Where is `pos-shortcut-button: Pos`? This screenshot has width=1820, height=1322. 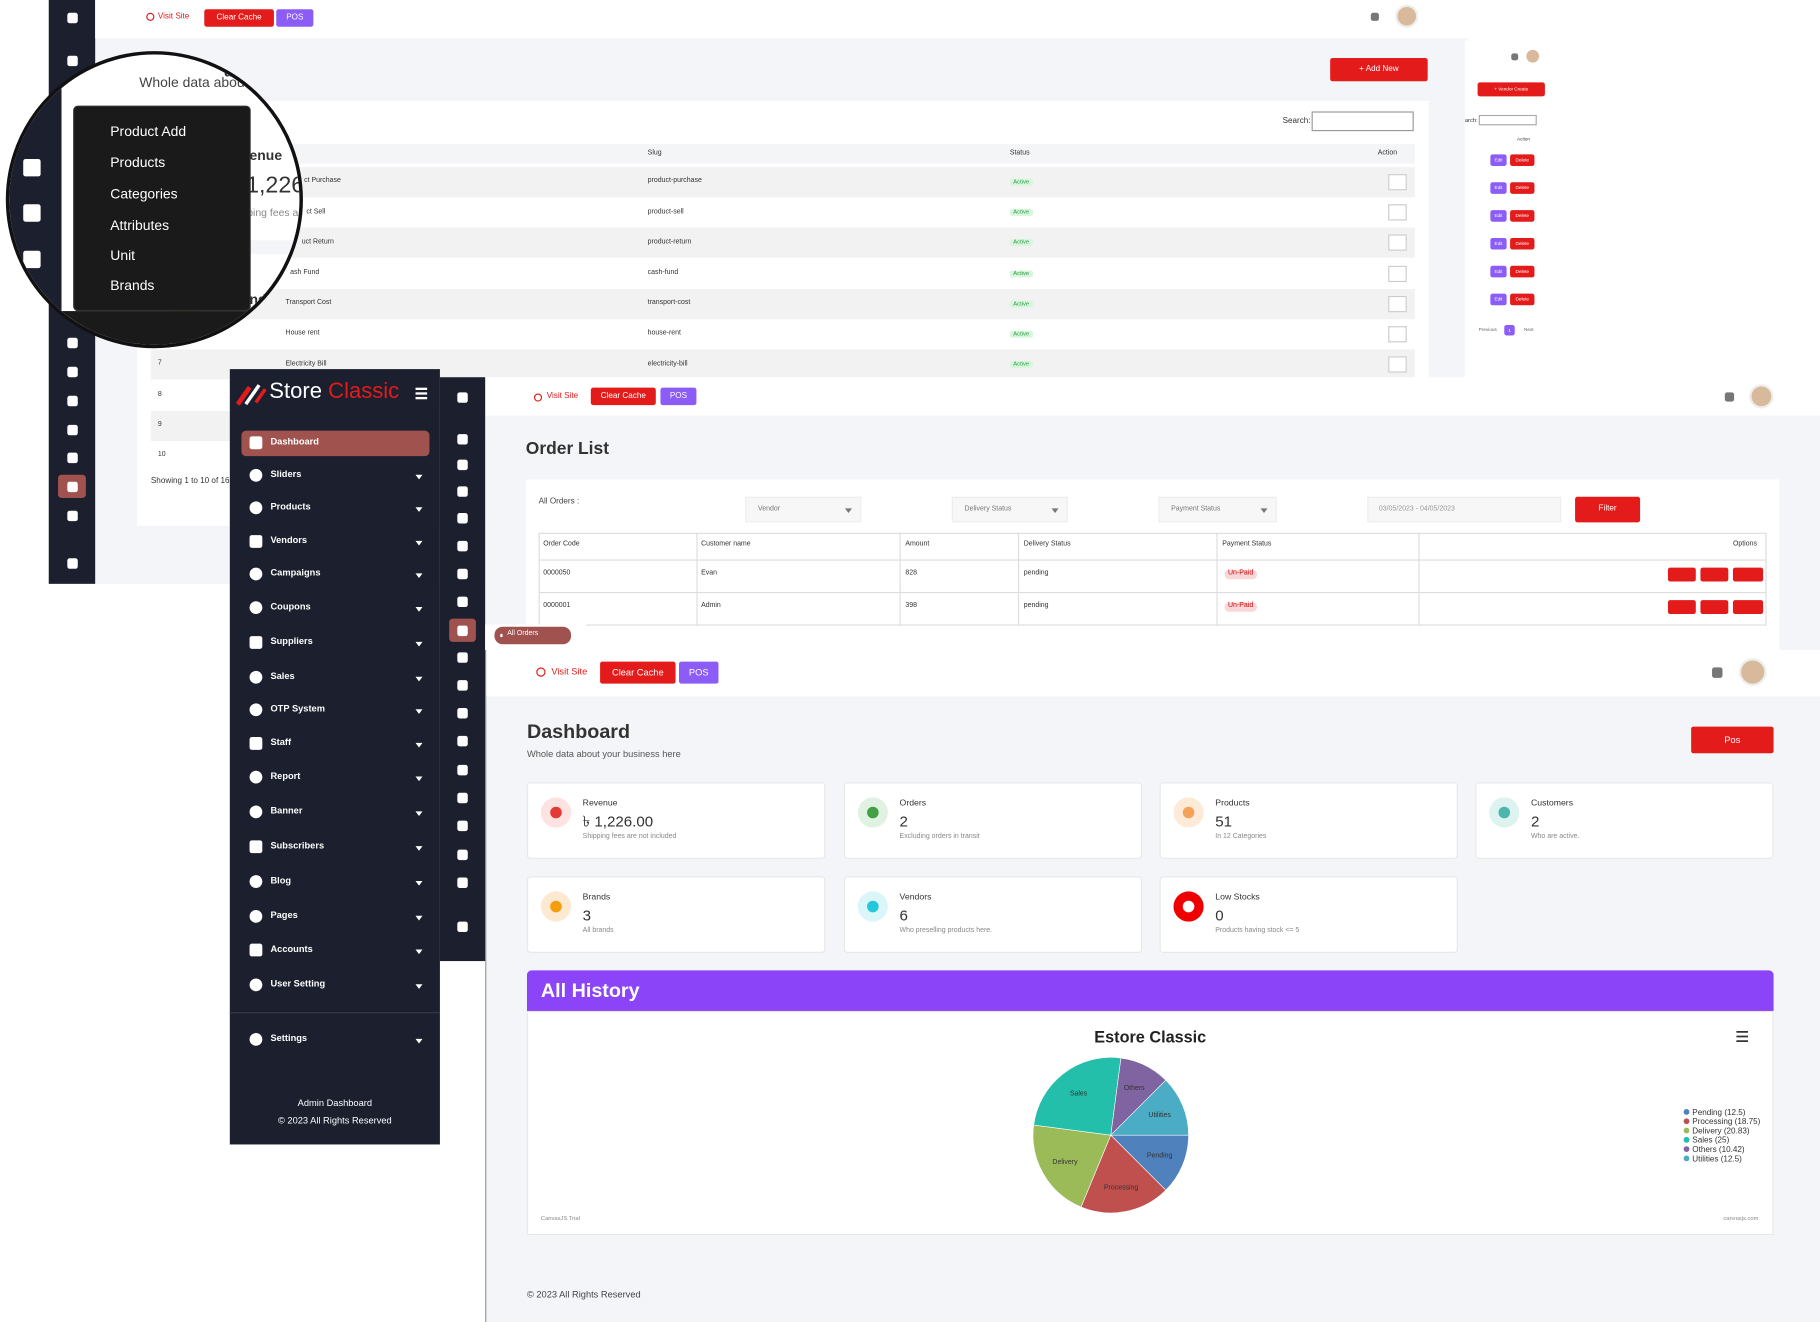 pos-shortcut-button: Pos is located at coordinates (1732, 740).